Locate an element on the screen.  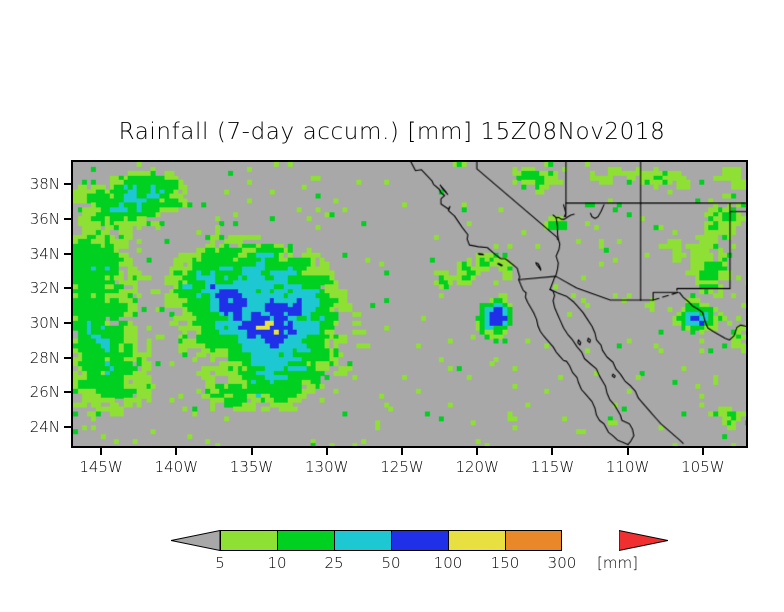
colorbar: 5 10 25 50 100 150 300 [mm] is located at coordinates (392, 550).